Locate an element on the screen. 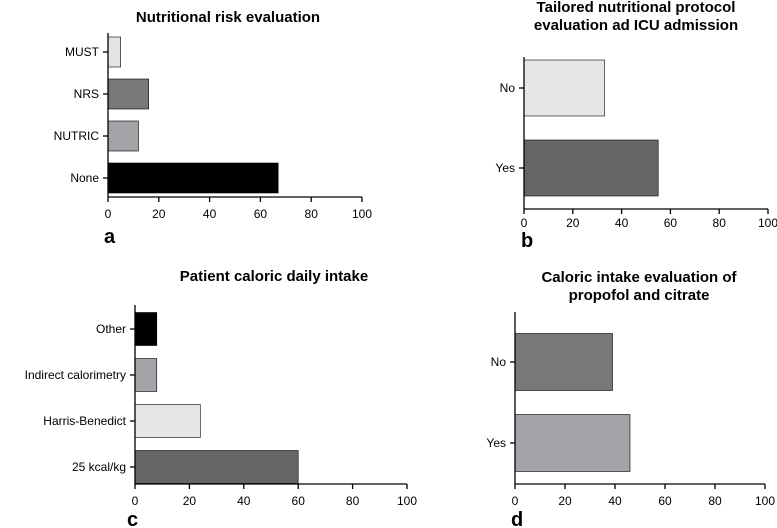 Image resolution: width=777 pixels, height=528 pixels. panel-letter: d is located at coordinates (517, 518).